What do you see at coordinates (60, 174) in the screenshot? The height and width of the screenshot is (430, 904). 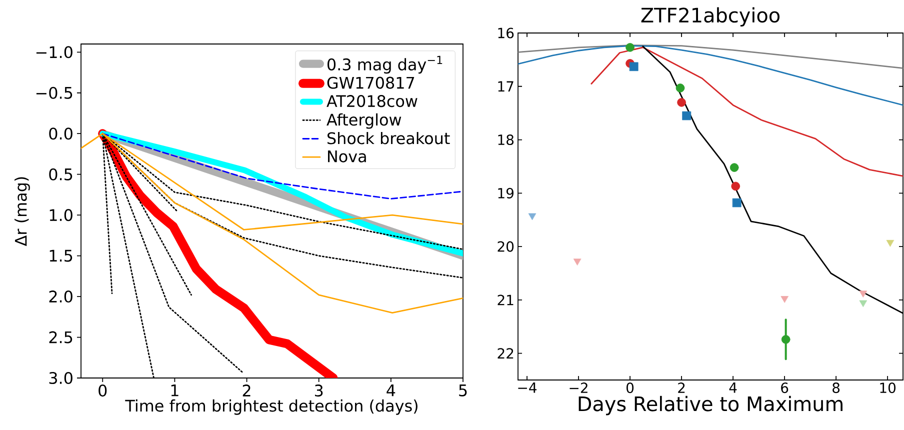 I see `y-tick-label: 0.5` at bounding box center [60, 174].